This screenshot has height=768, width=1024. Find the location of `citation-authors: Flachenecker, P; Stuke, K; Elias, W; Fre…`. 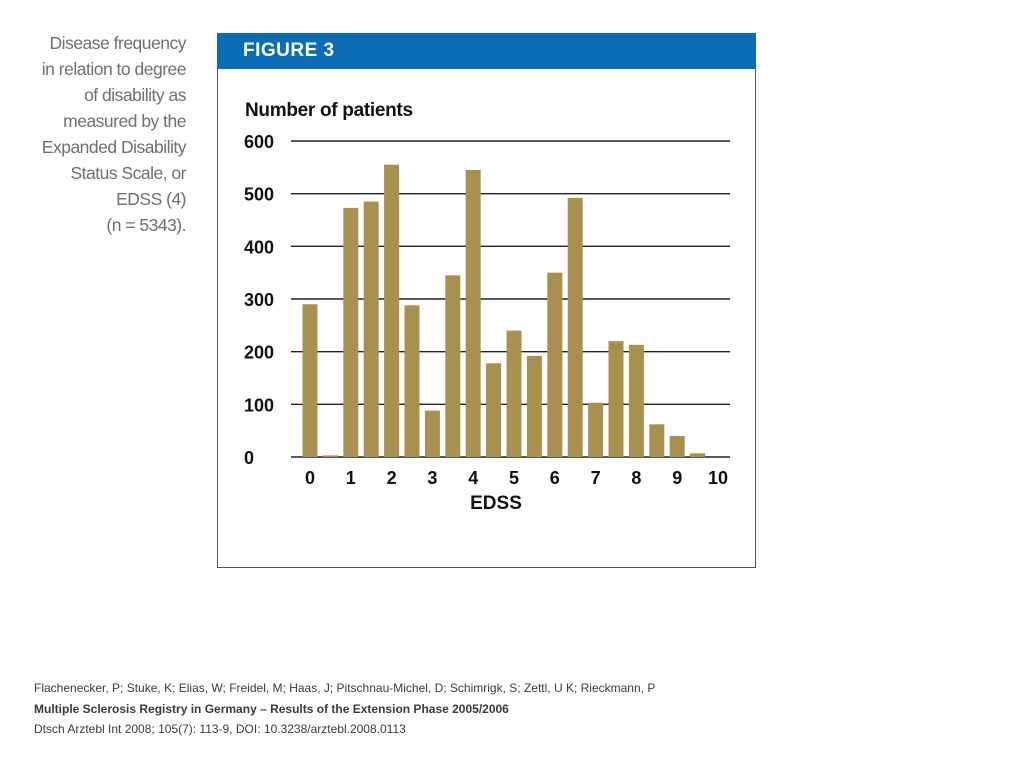

citation-authors: Flachenecker, P; Stuke, K; Elias, W; Fre… is located at coordinates (345, 688).